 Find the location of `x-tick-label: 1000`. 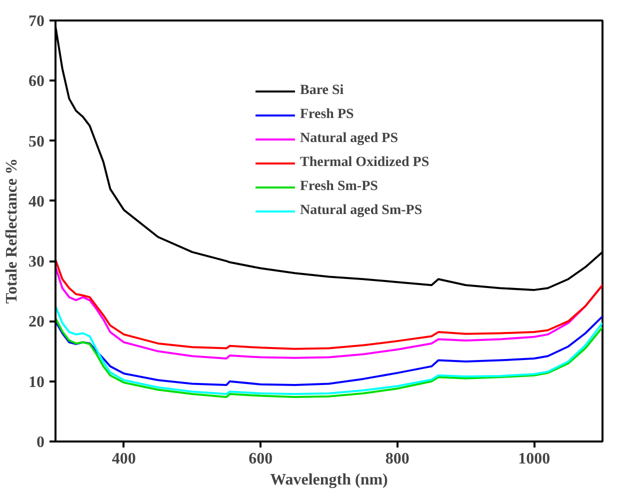

x-tick-label: 1000 is located at coordinates (534, 459).